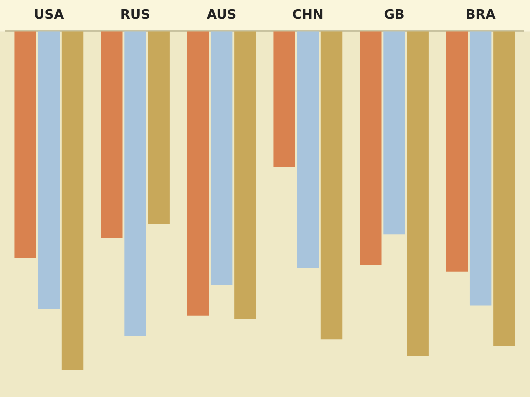 The width and height of the screenshot is (530, 397). I want to click on x-tick-label: CHN, so click(308, 16).